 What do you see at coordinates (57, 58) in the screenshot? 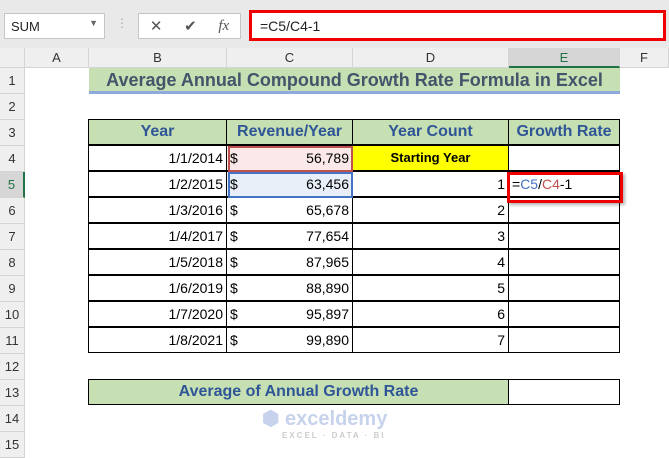
I see `column-header: A` at bounding box center [57, 58].